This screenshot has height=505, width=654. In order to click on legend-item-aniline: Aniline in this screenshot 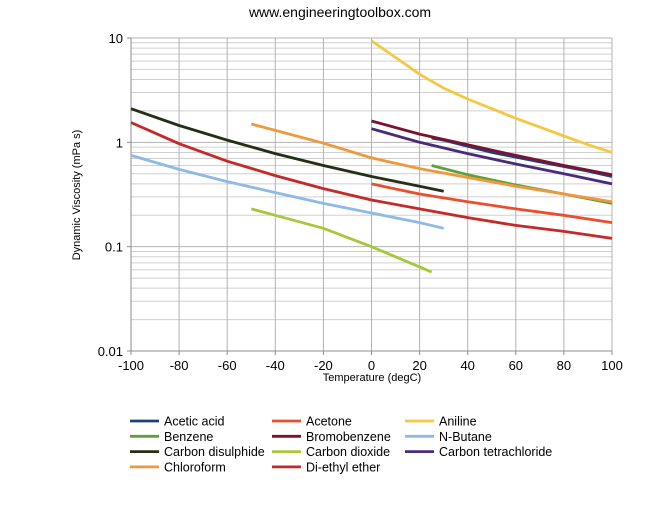, I will do `click(441, 422)`.